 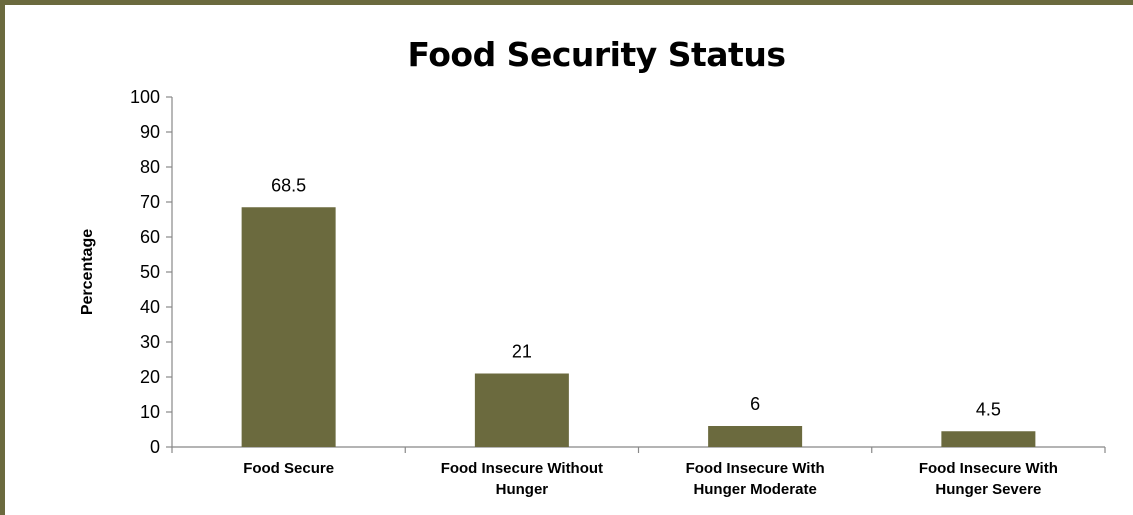 What do you see at coordinates (522, 489) in the screenshot?
I see `x-tick-label: Hunger` at bounding box center [522, 489].